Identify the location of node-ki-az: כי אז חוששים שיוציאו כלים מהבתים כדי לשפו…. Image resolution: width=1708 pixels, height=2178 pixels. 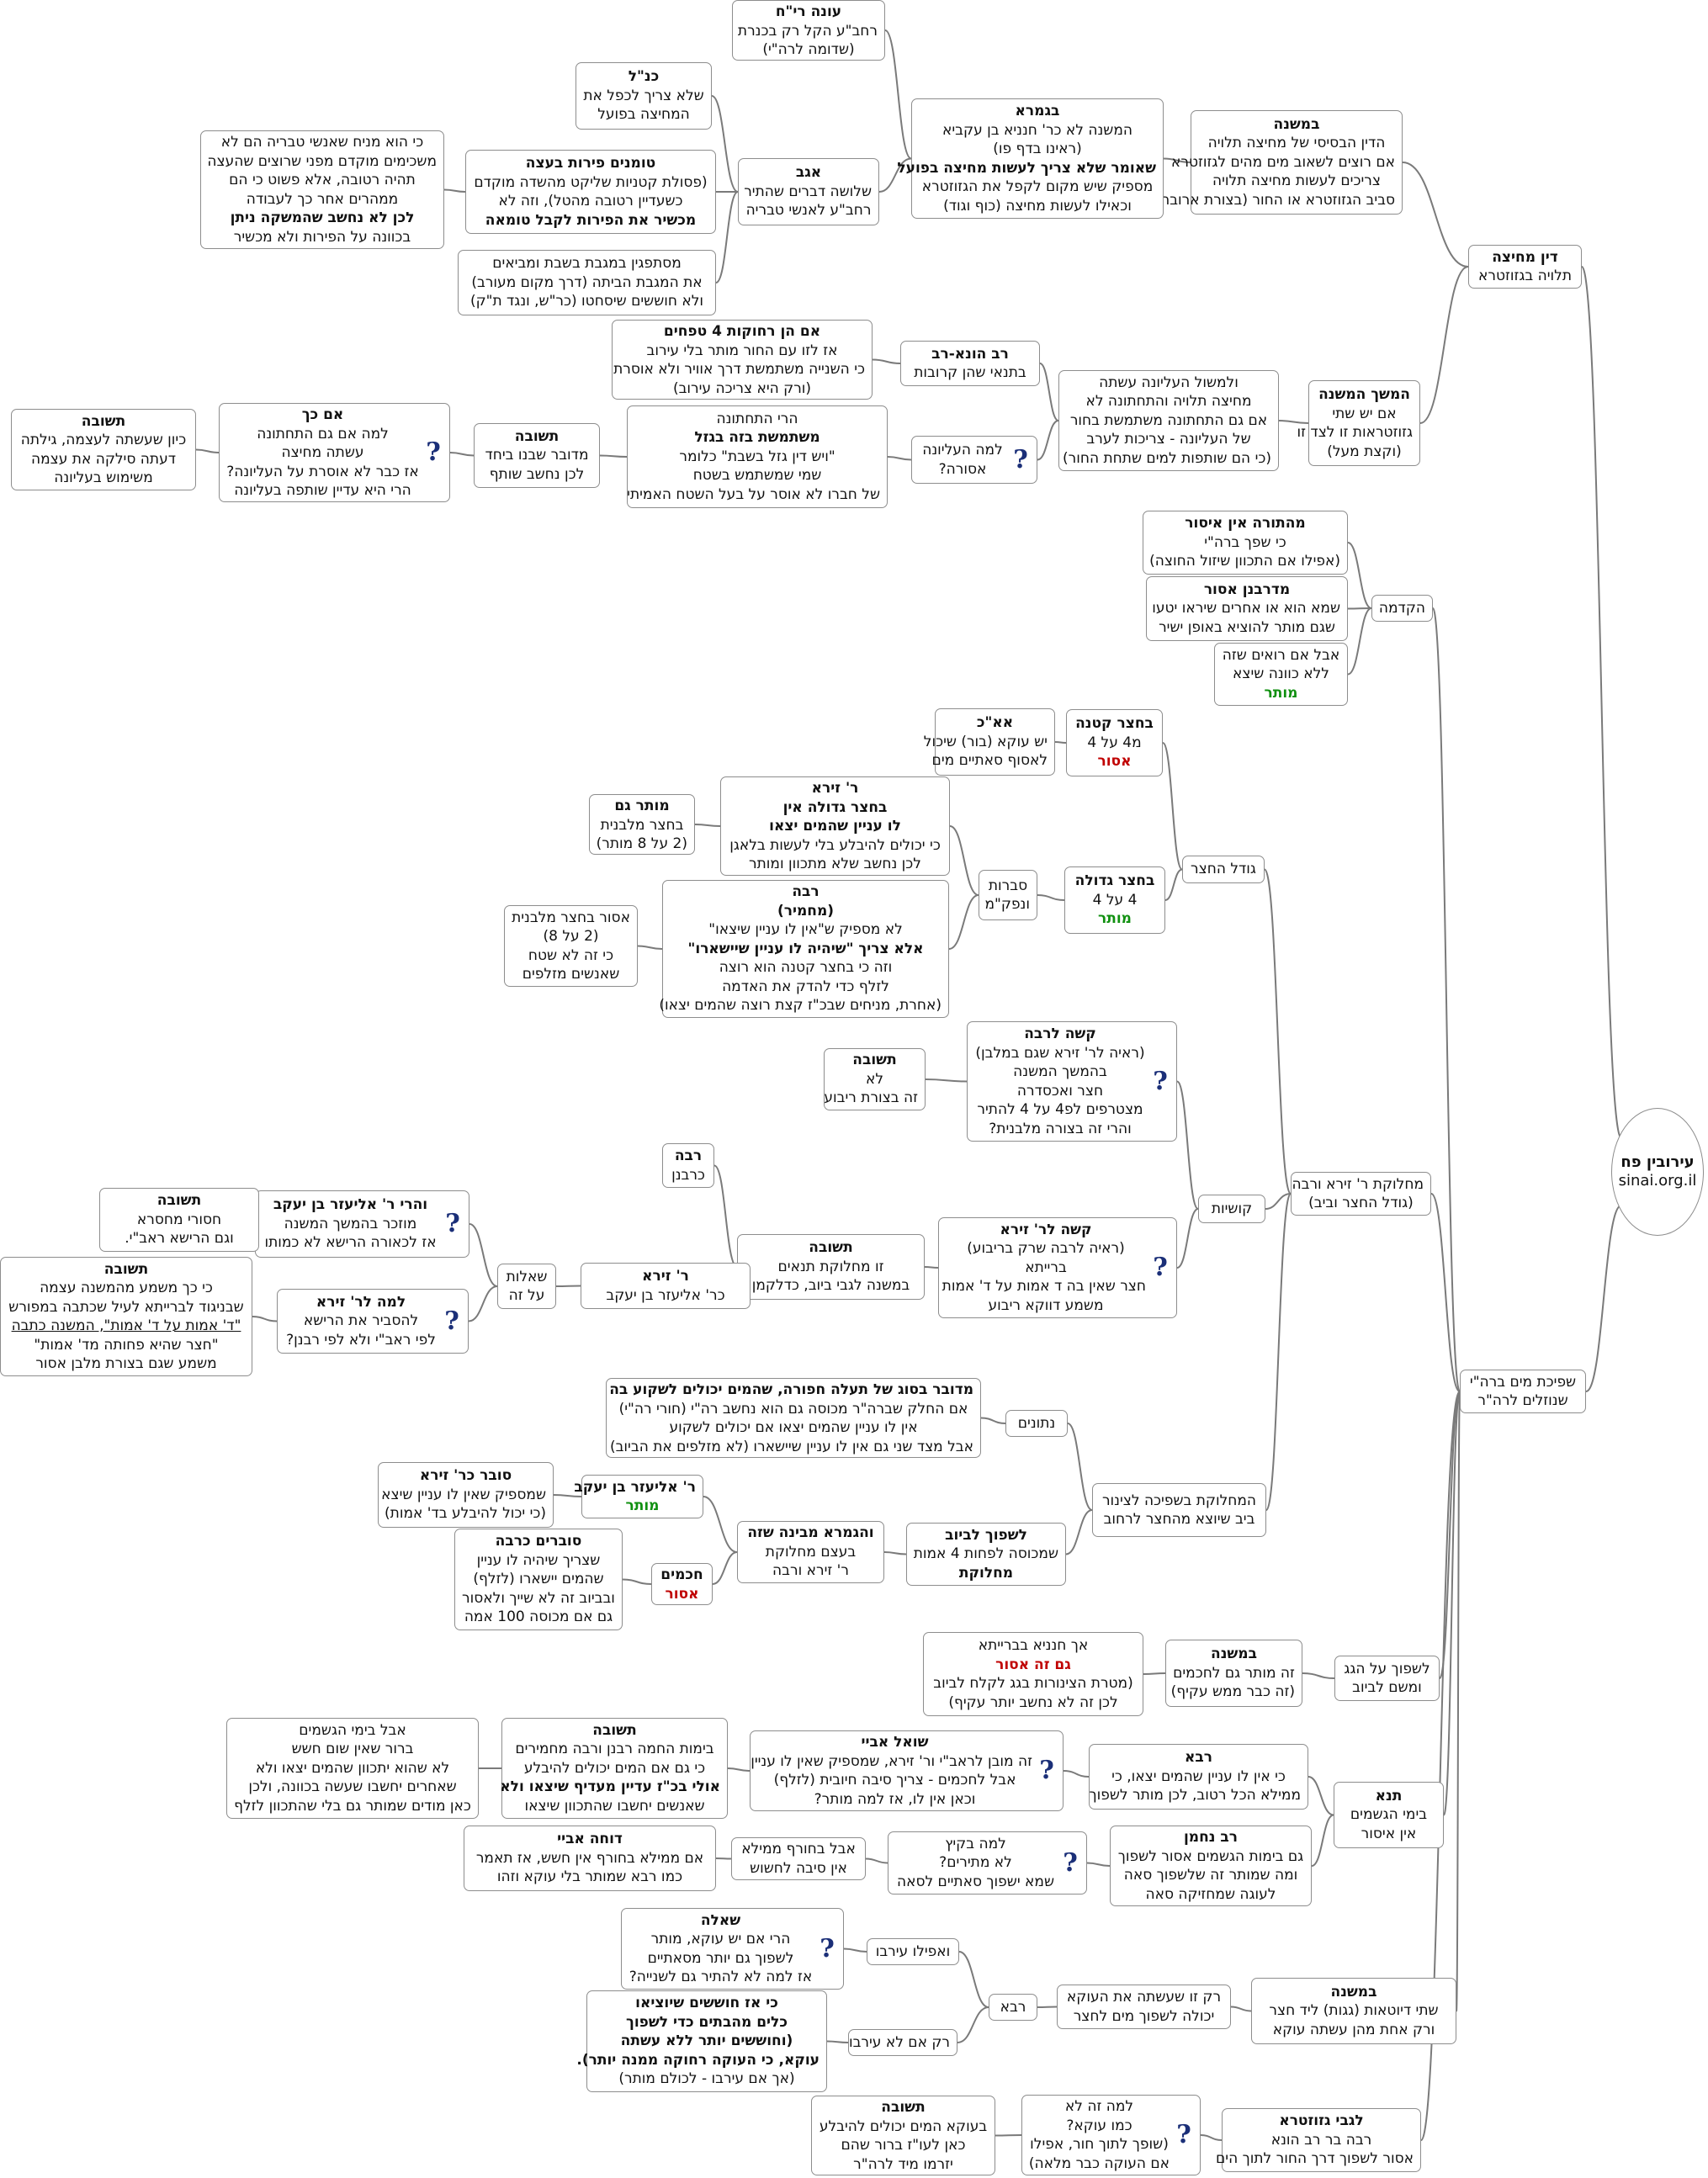
(702, 2041).